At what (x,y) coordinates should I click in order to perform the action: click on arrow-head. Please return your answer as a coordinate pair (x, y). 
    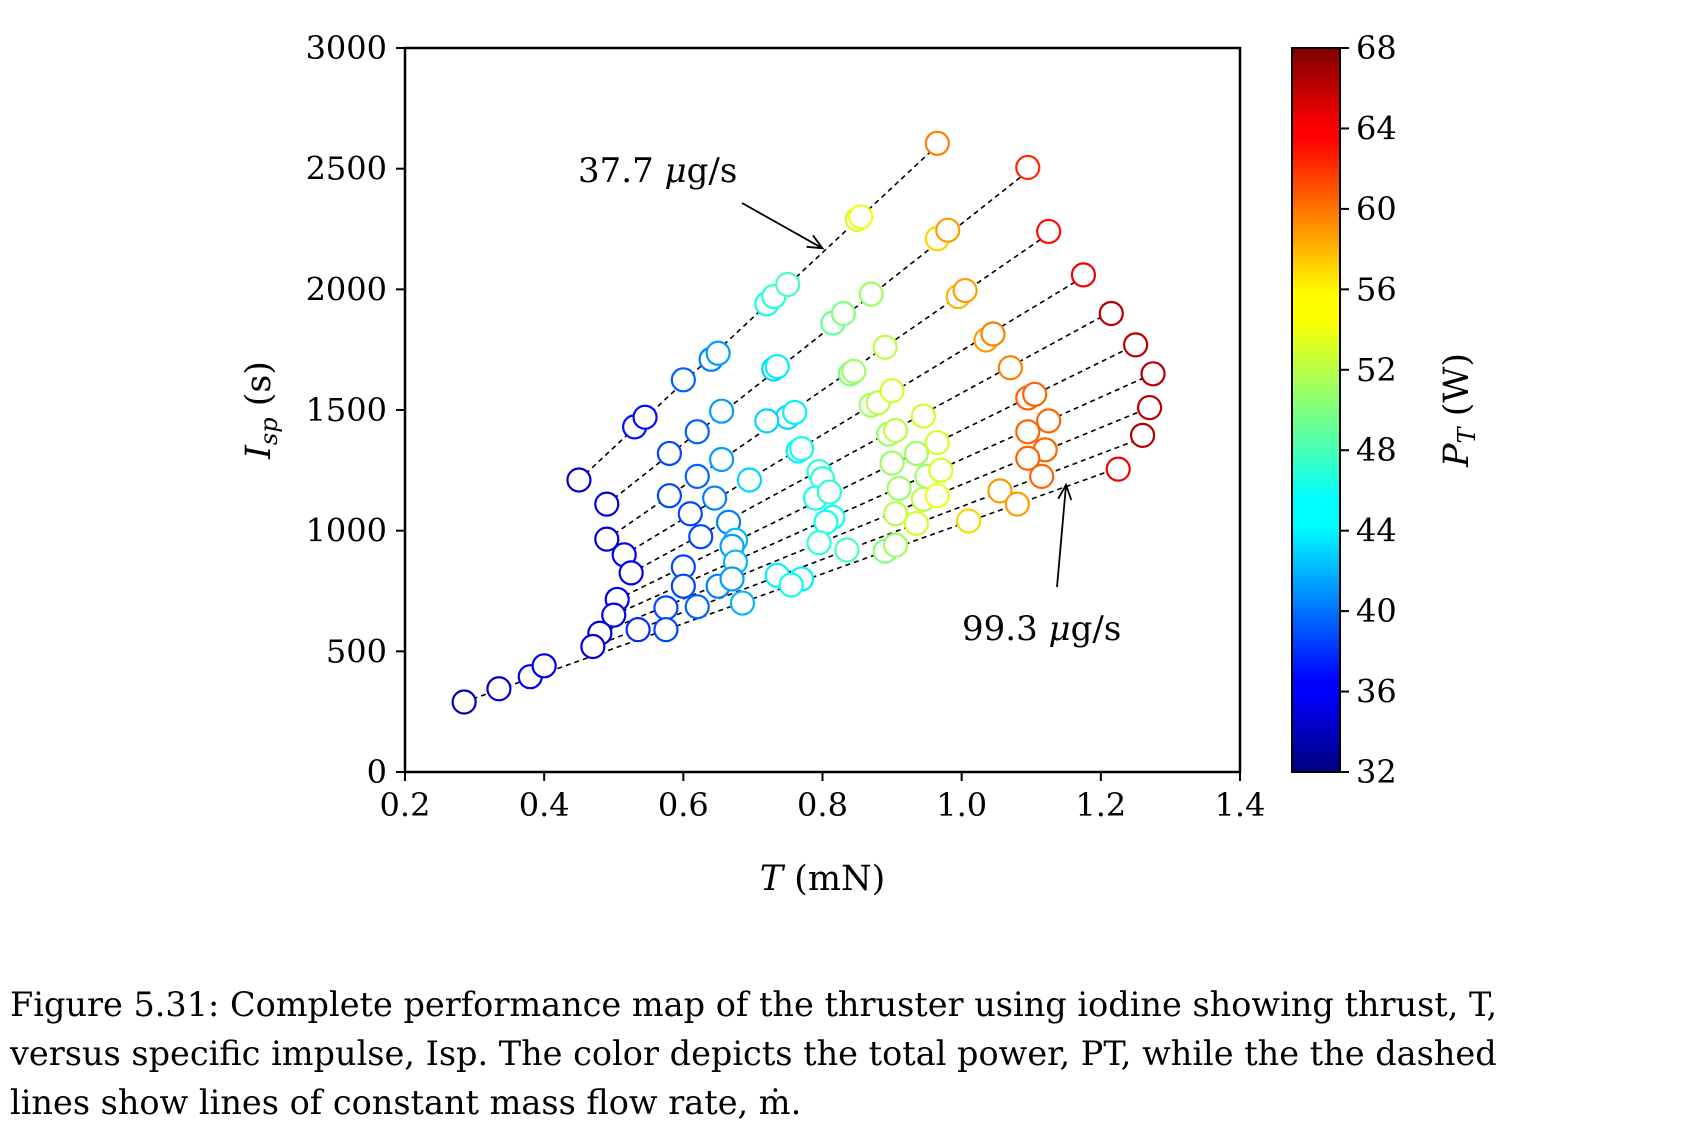
    Looking at the image, I should click on (815, 242).